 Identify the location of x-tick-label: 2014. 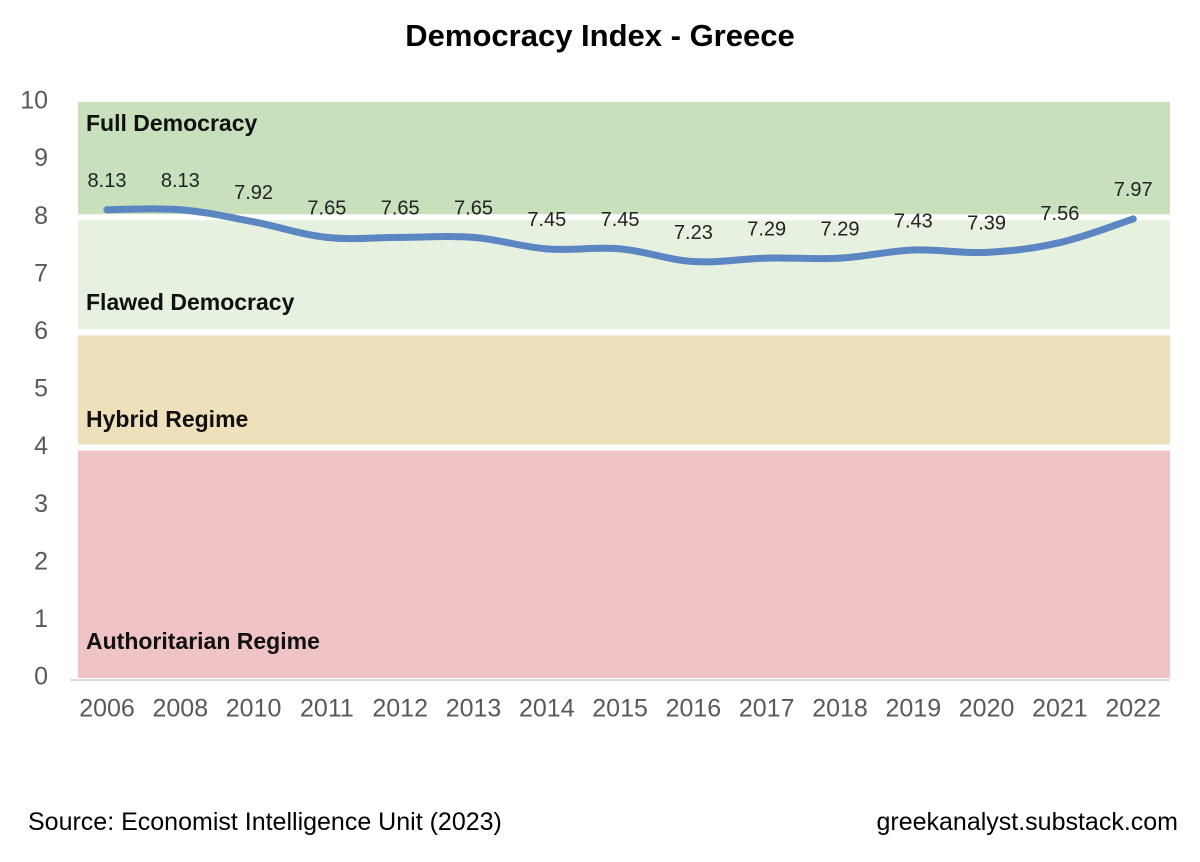
(547, 709).